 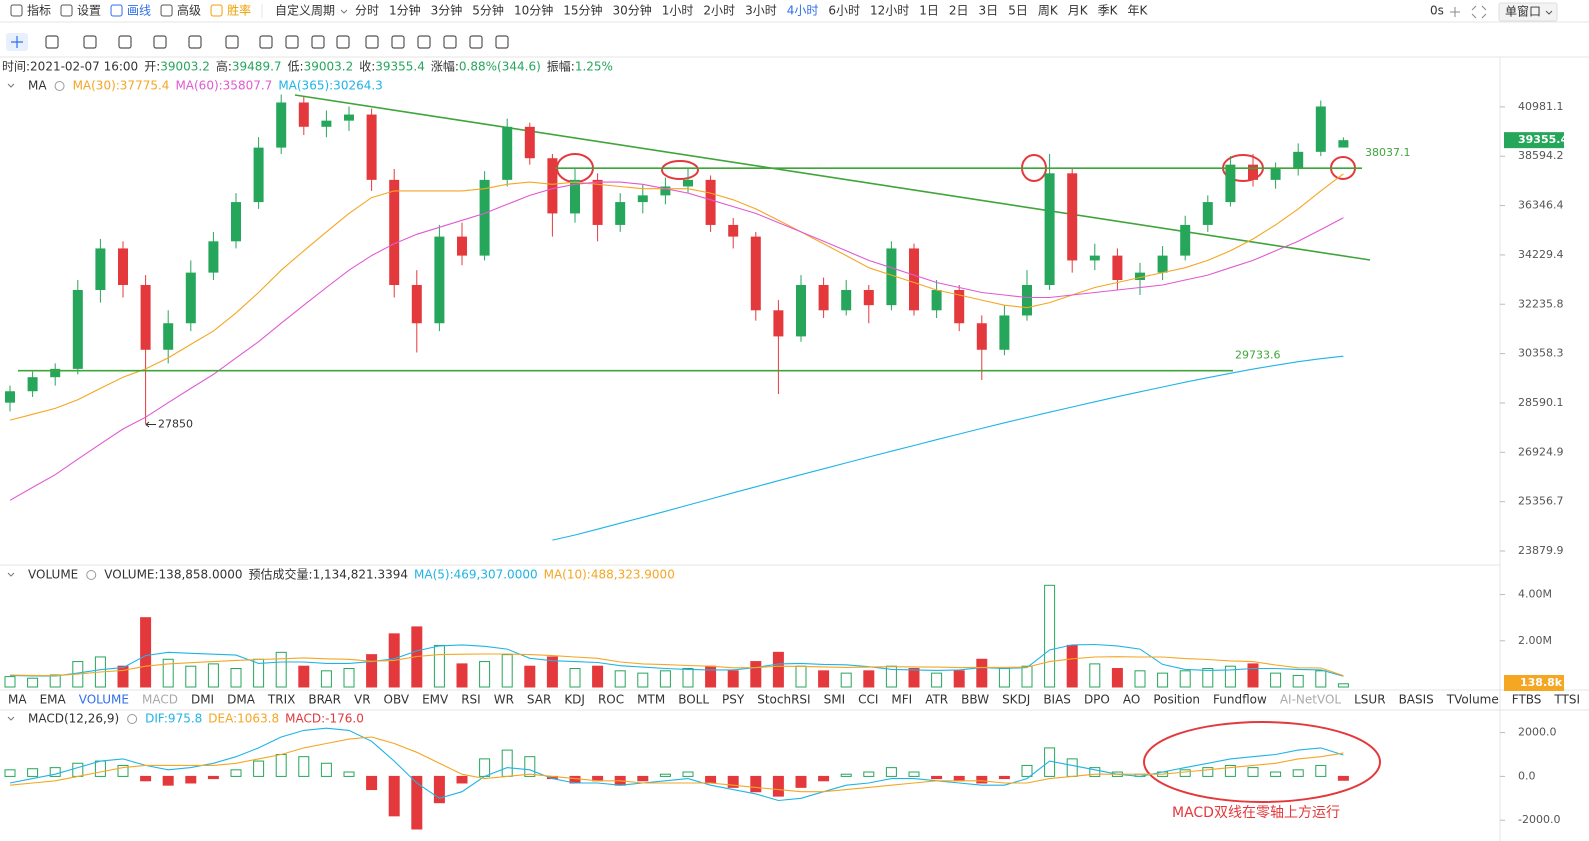 I want to click on period-item: 1分钟, so click(x=405, y=10).